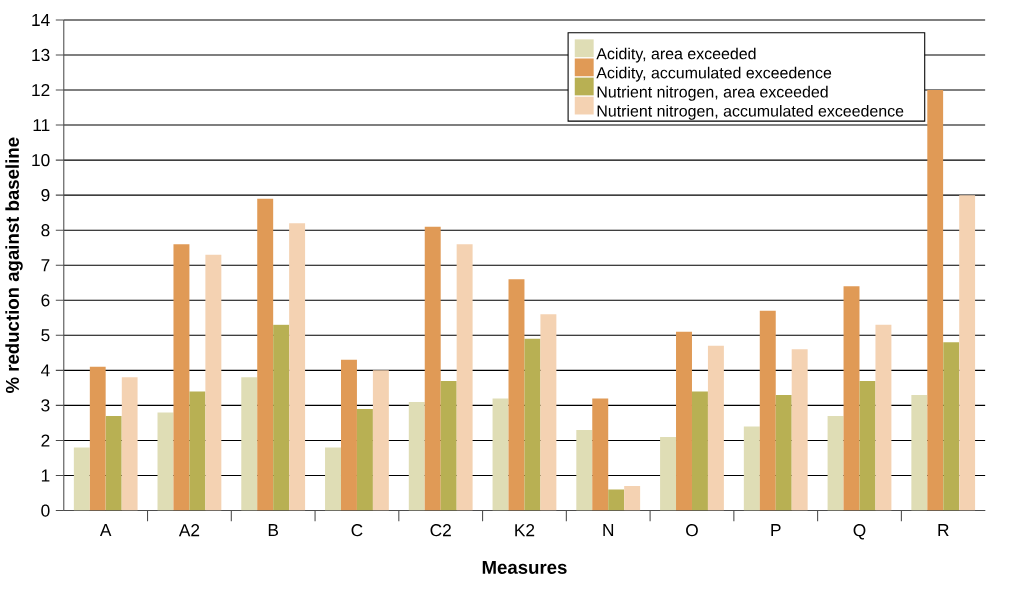  Describe the element at coordinates (45, 475) in the screenshot. I see `y-tick-label: 1` at that location.